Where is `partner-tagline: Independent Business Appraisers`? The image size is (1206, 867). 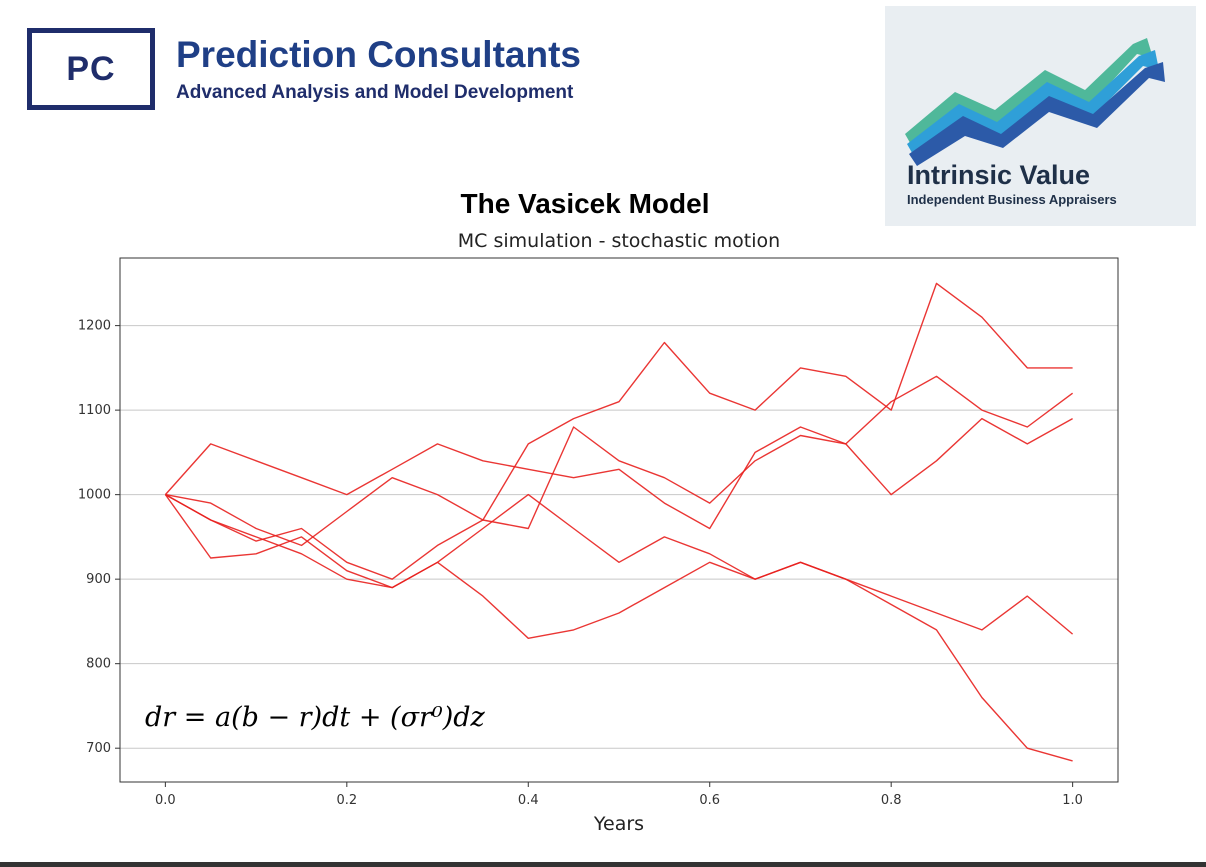
partner-tagline: Independent Business Appraisers is located at coordinates (1012, 199).